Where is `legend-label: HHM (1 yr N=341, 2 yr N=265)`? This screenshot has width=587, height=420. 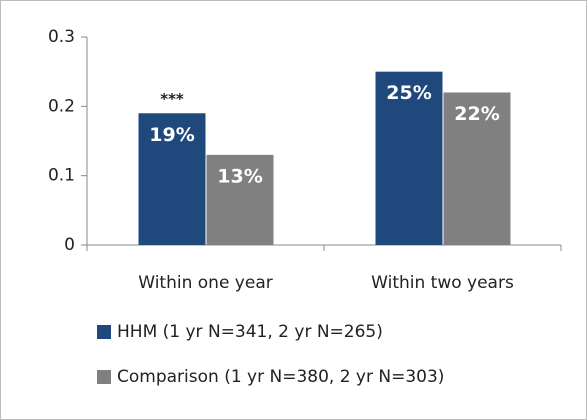
legend-label: HHM (1 yr N=341, 2 yr N=265) is located at coordinates (250, 332).